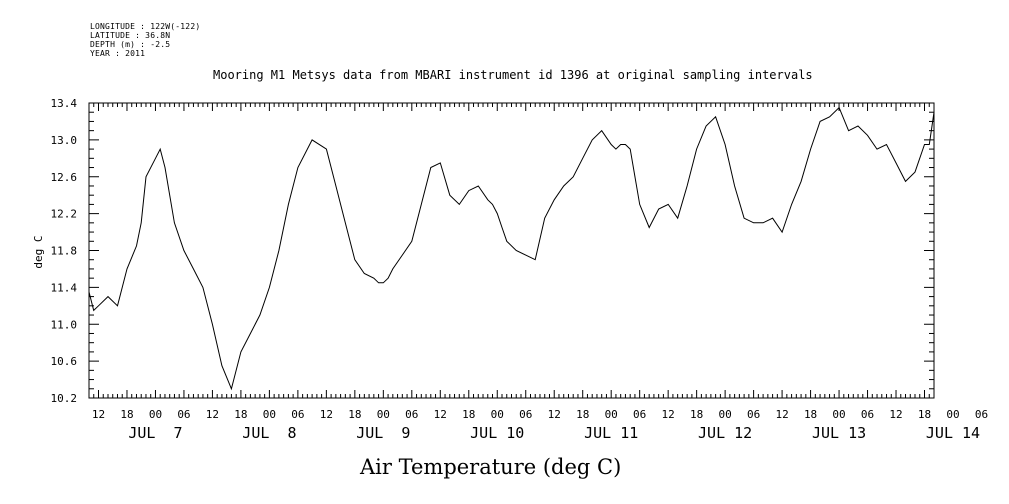  Describe the element at coordinates (953, 433) in the screenshot. I see `x-day-label: JUL 14` at that location.